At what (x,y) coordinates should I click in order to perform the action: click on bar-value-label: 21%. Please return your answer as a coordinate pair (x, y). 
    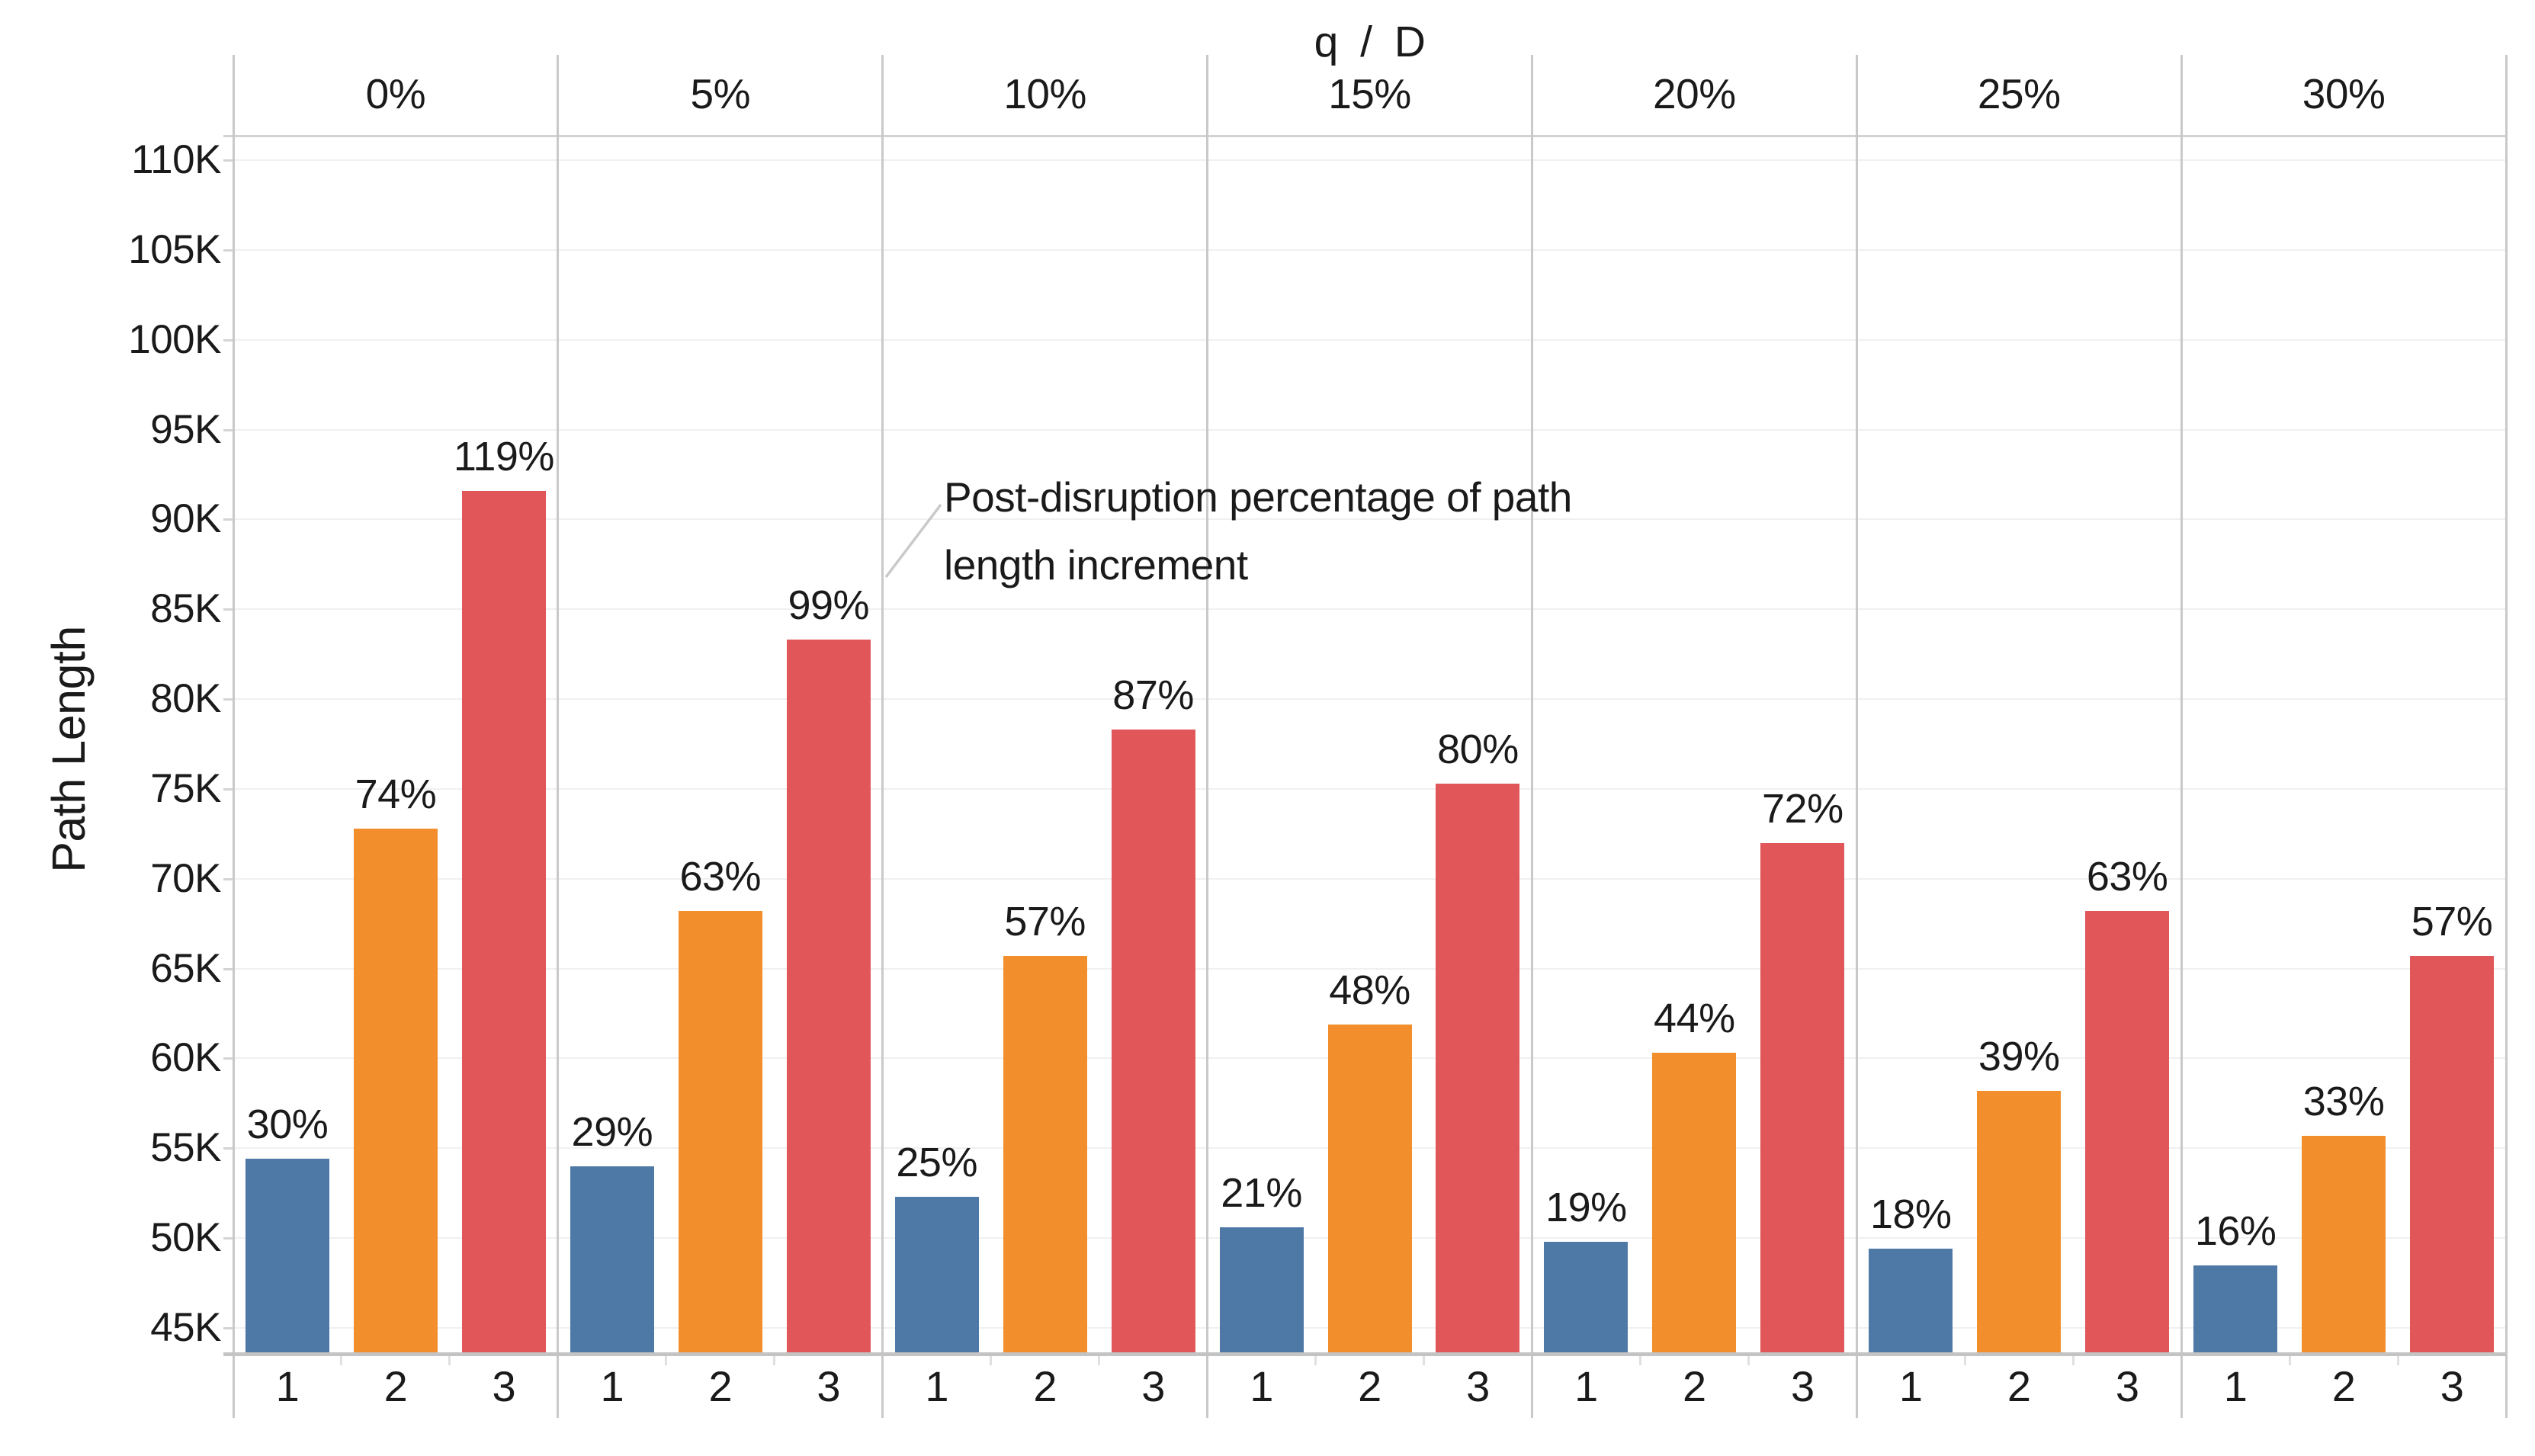
    Looking at the image, I should click on (1261, 1193).